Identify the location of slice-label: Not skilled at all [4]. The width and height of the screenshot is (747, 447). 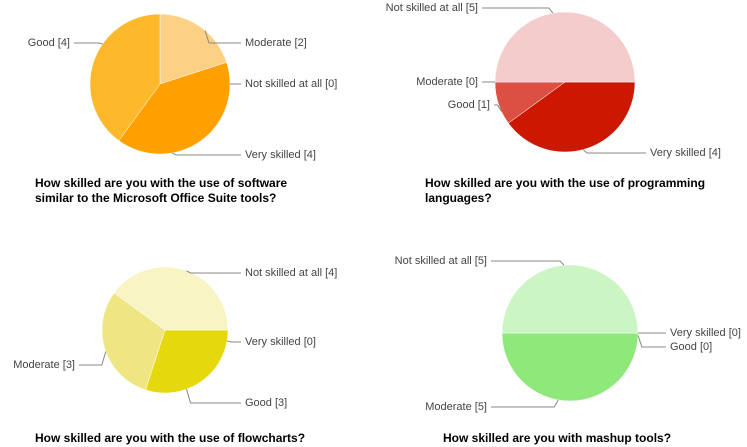
(291, 273).